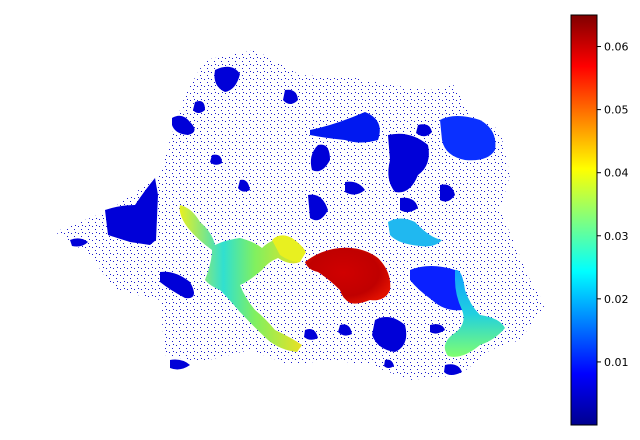 The height and width of the screenshot is (440, 640). Describe the element at coordinates (348, 275) in the screenshot. I see `highest-value-lake` at that location.